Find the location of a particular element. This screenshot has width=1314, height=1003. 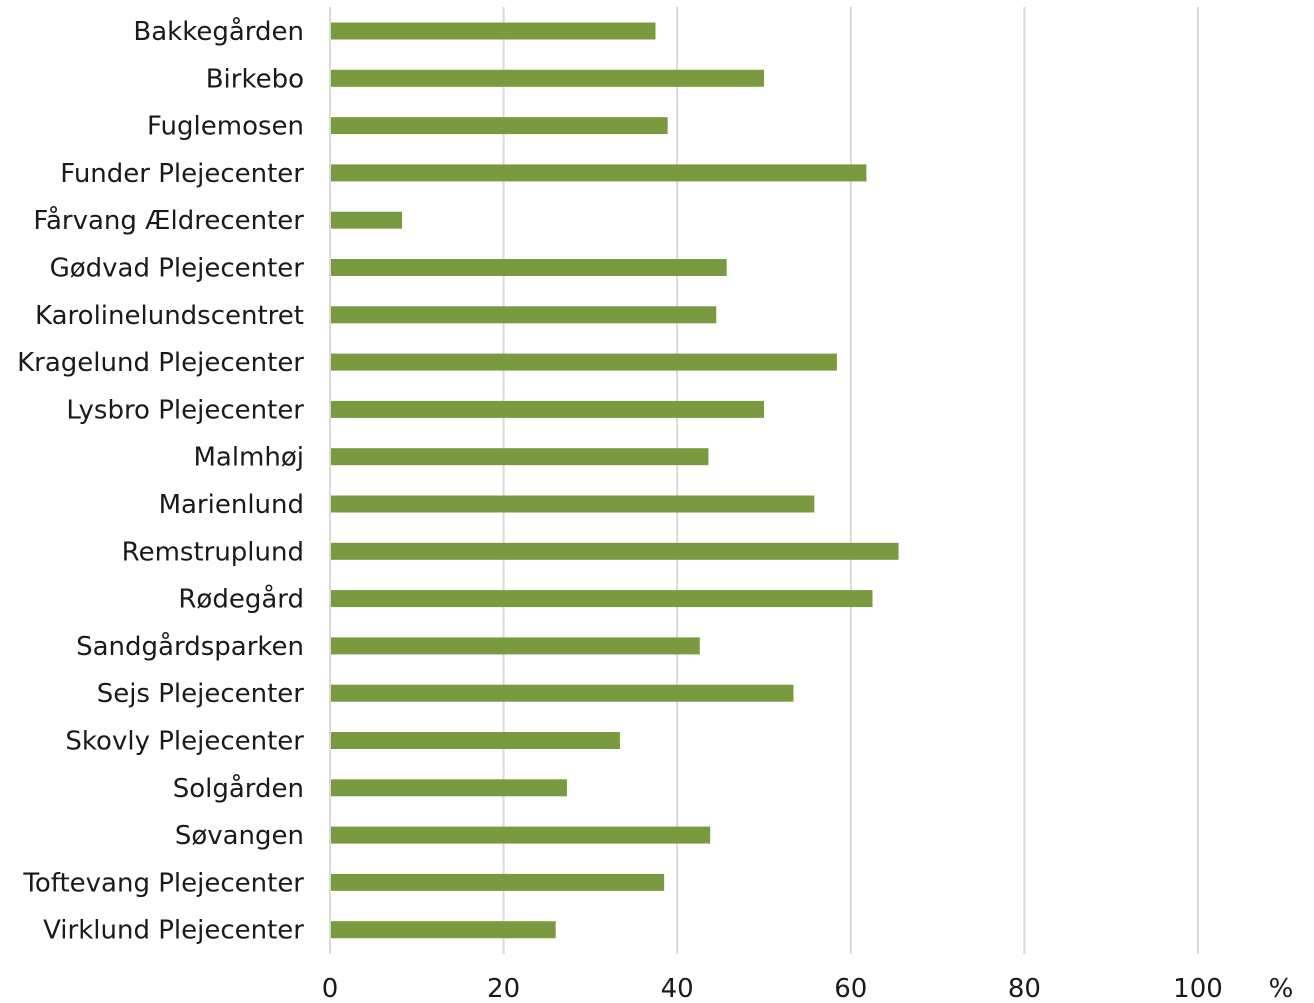

category-label-10: Marienlund is located at coordinates (231, 505).